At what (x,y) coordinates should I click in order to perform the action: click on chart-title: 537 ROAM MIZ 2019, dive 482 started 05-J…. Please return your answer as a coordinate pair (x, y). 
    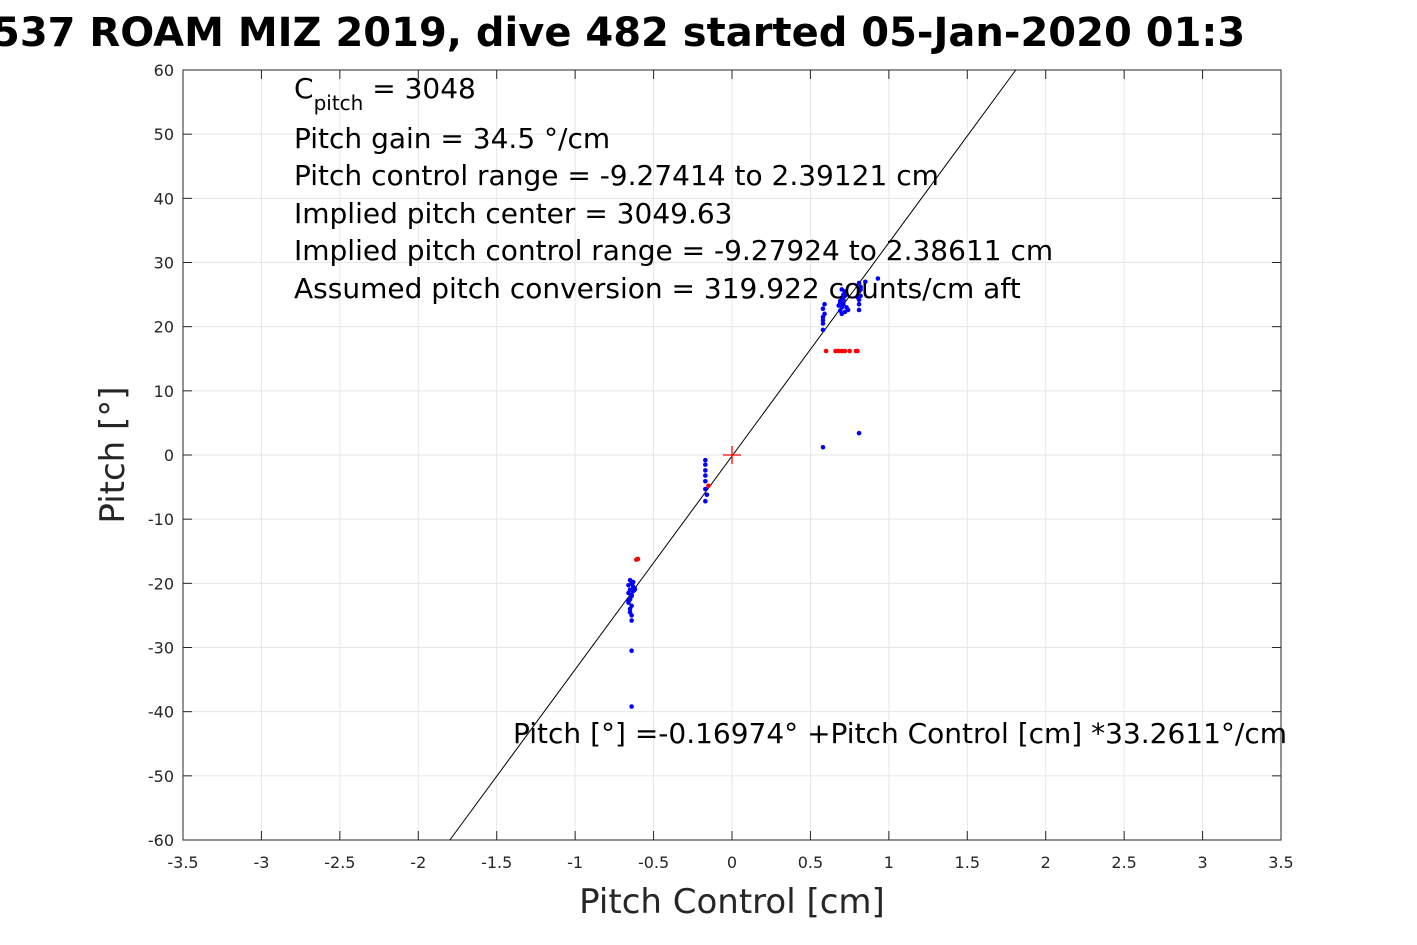
    Looking at the image, I should click on (622, 33).